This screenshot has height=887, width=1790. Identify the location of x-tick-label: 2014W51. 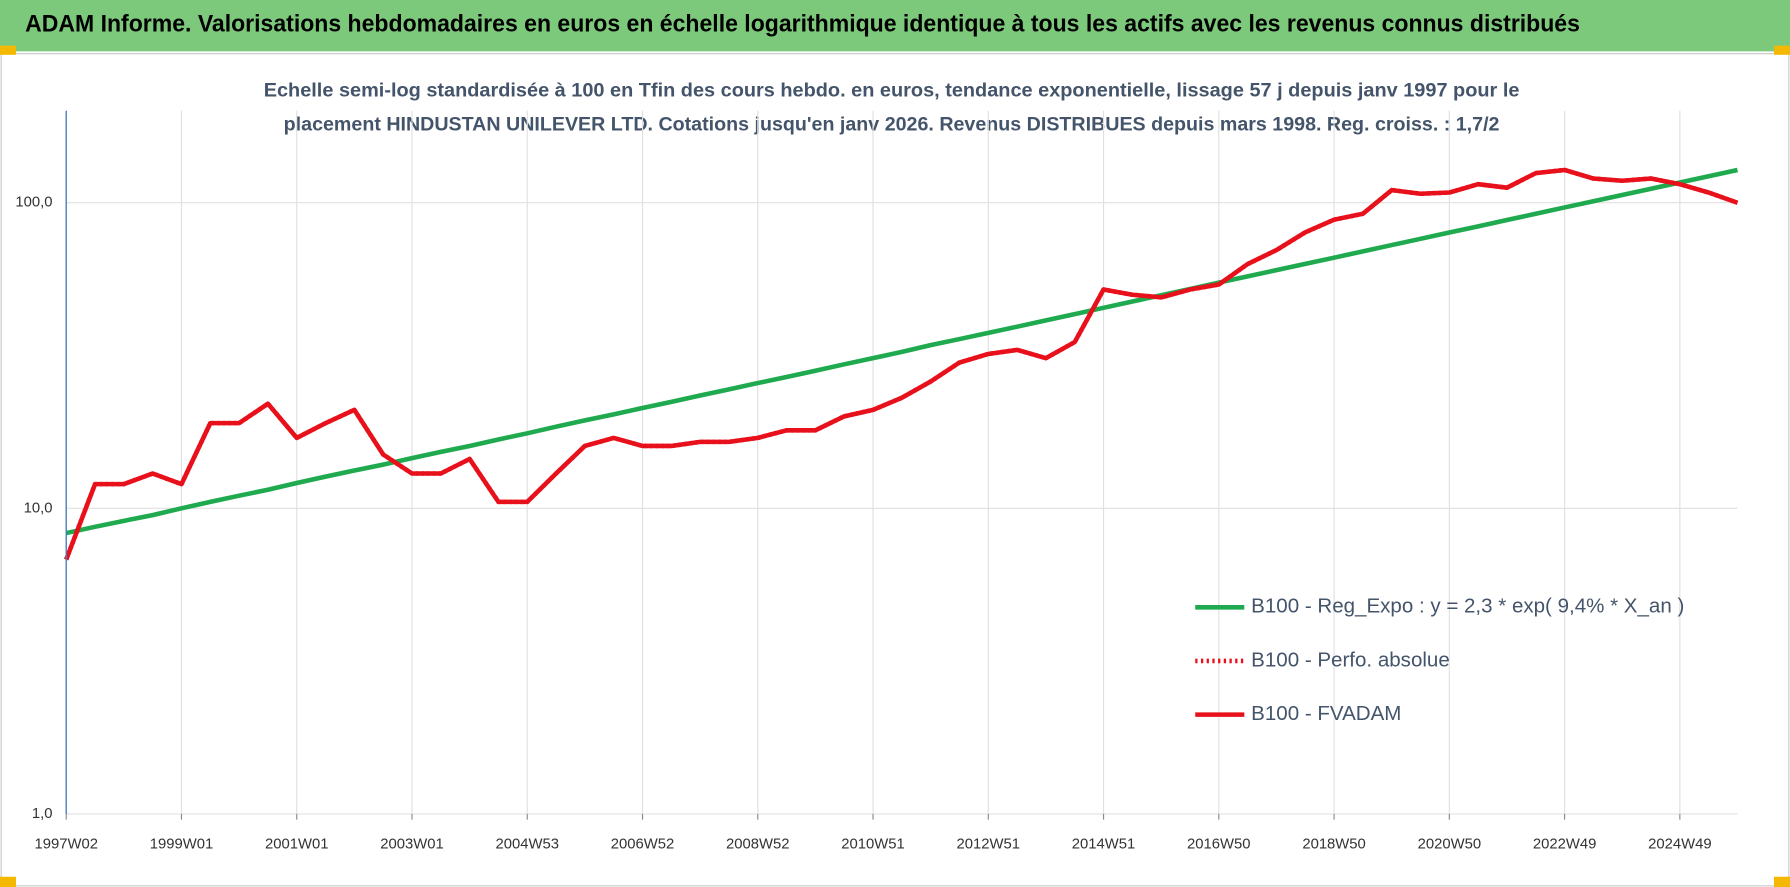
(1103, 845).